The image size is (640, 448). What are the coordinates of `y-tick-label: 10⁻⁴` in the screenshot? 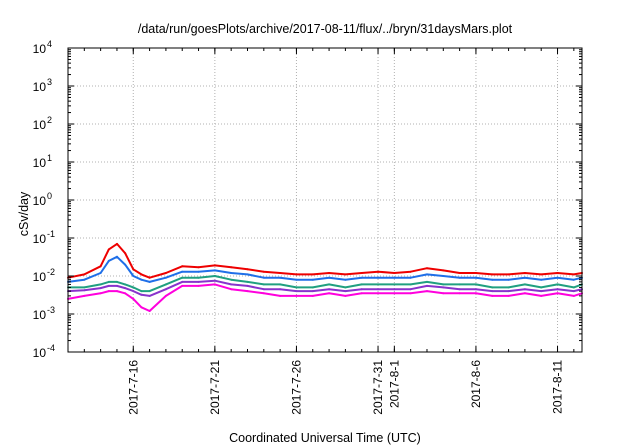 It's located at (44, 351).